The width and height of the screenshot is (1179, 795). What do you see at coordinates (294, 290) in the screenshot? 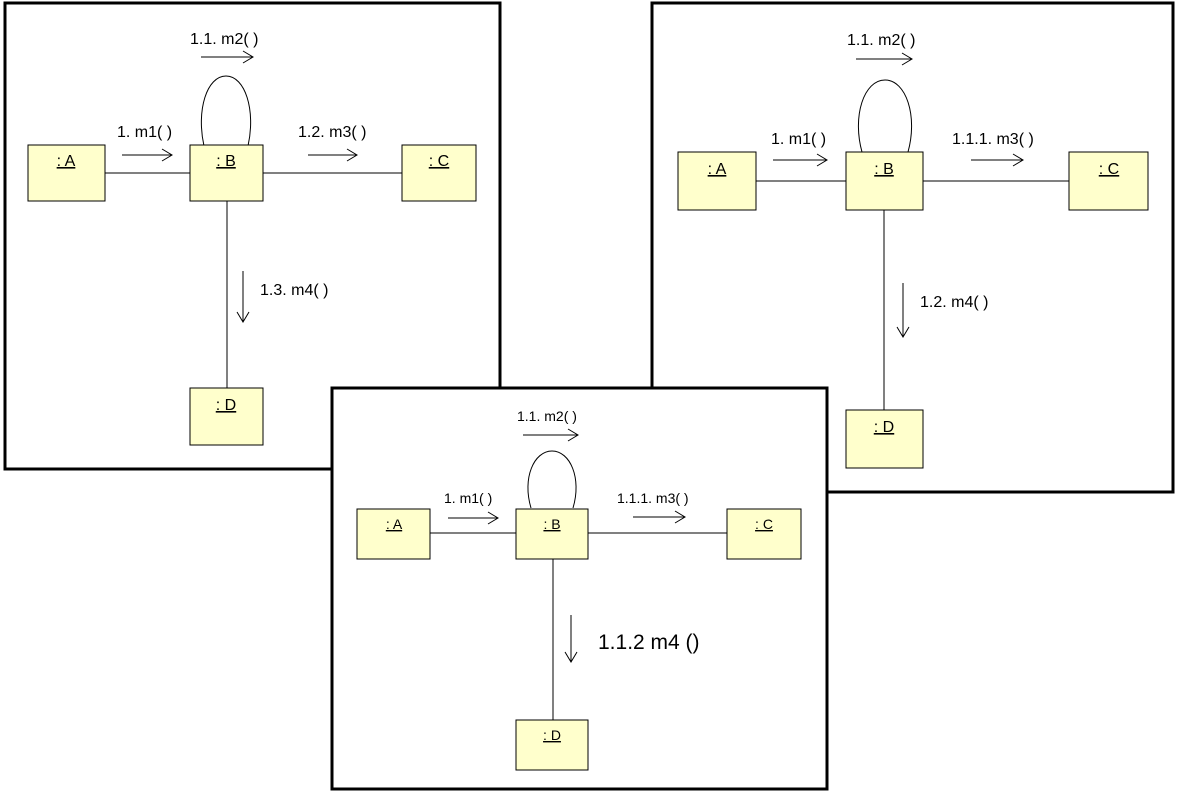
I see `message-label-m4: 1.3. m4( )` at bounding box center [294, 290].